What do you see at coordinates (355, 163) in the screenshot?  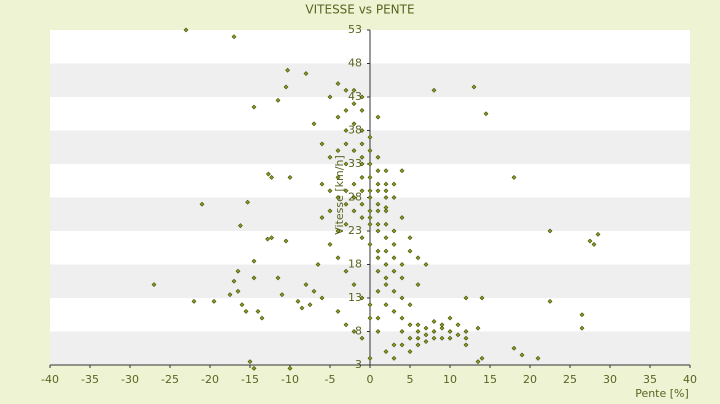 I see `y-tick-label: 33` at bounding box center [355, 163].